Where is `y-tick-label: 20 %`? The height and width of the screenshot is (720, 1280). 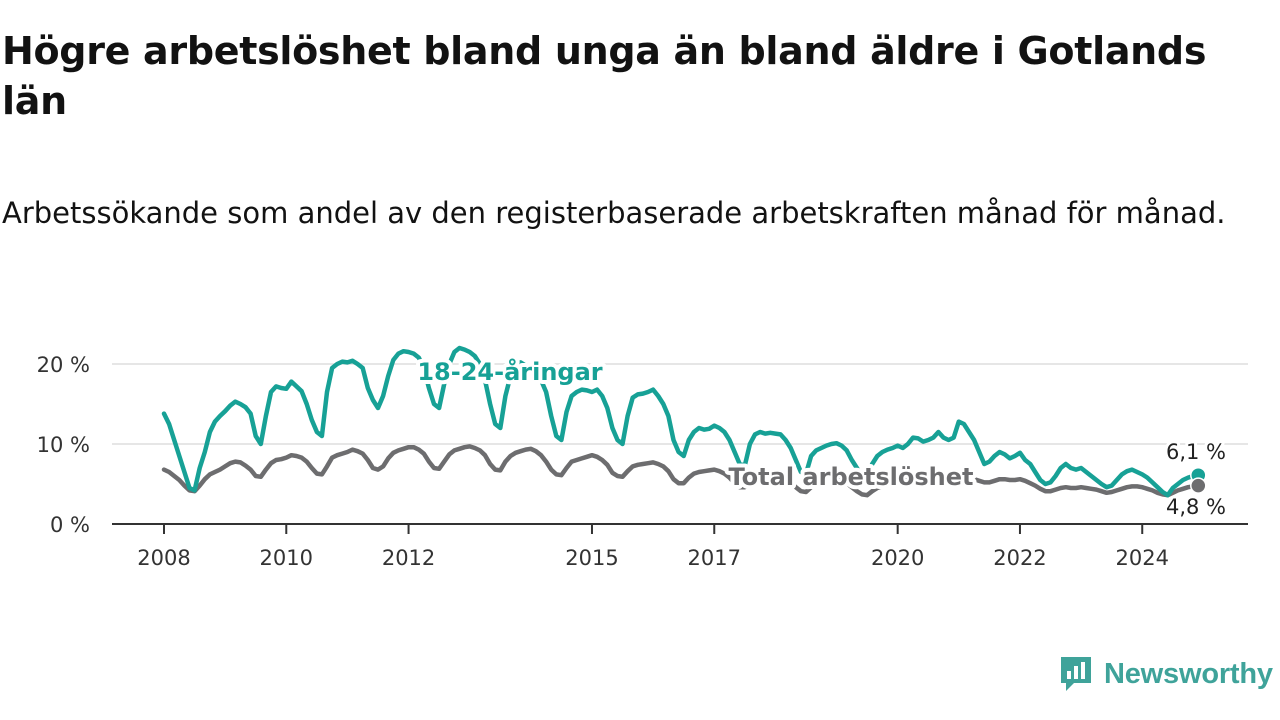 y-tick-label: 20 % is located at coordinates (63, 365).